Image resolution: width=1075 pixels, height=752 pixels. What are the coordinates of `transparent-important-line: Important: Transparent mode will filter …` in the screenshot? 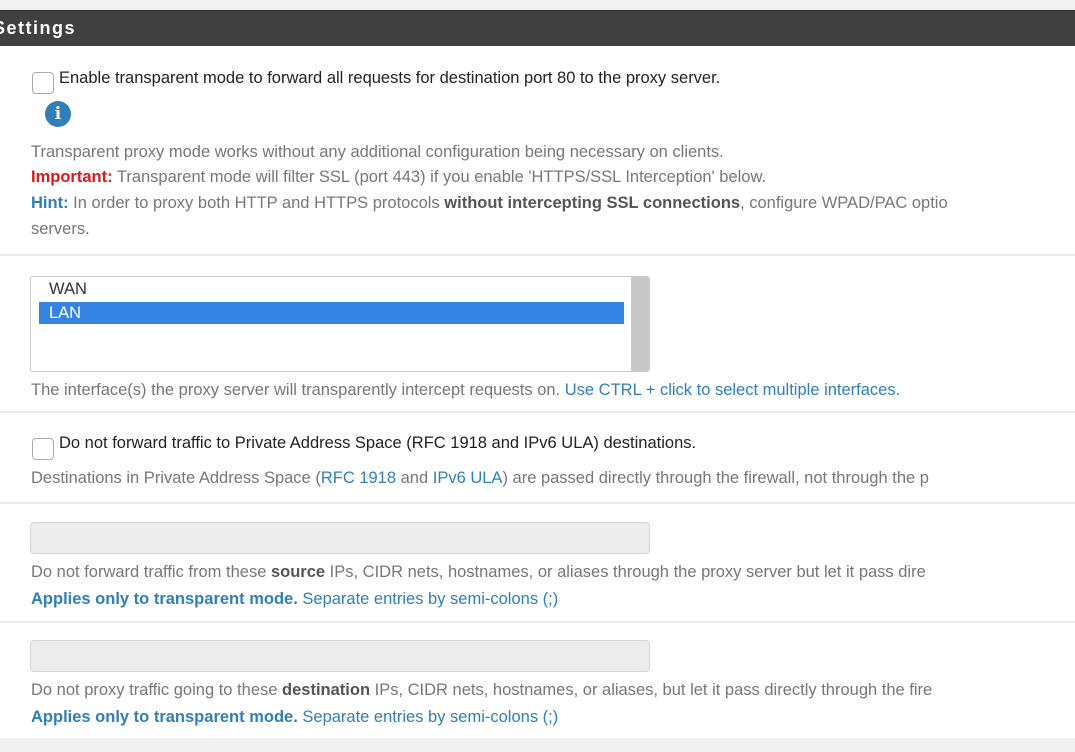 It's located at (398, 177).